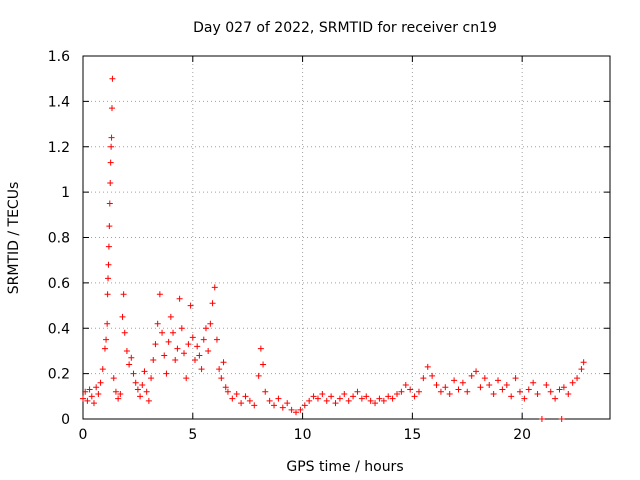 The width and height of the screenshot is (640, 480). I want to click on y-tick-label: 0.6, so click(59, 284).